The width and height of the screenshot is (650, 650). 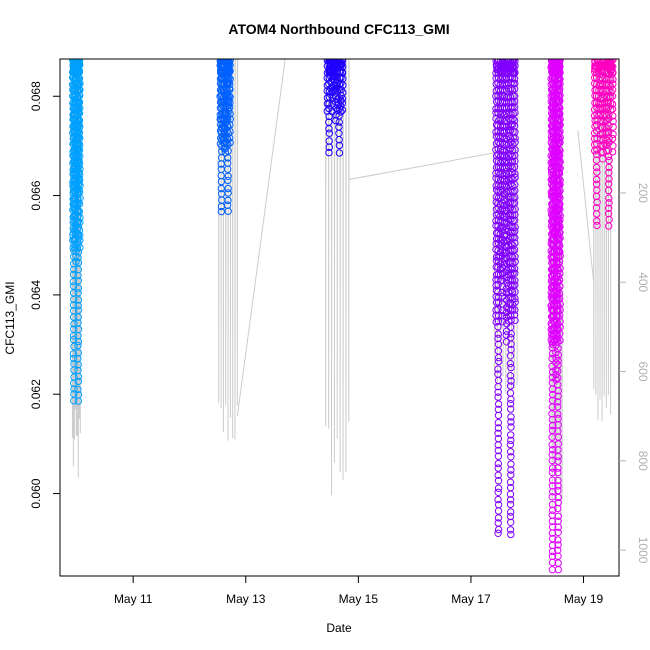 I want to click on x-tick-label: May 19, so click(x=584, y=599).